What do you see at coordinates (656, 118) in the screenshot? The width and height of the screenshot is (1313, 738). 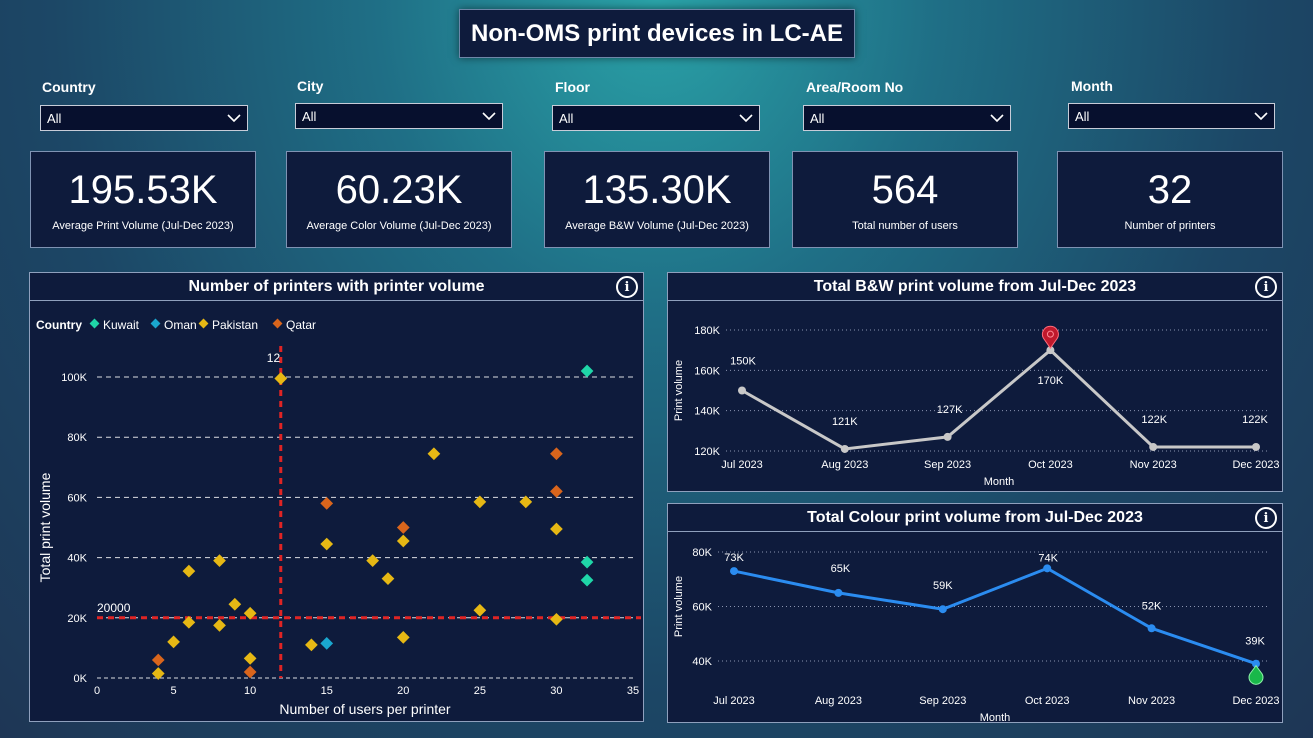 I see `floor-dropdown: All` at bounding box center [656, 118].